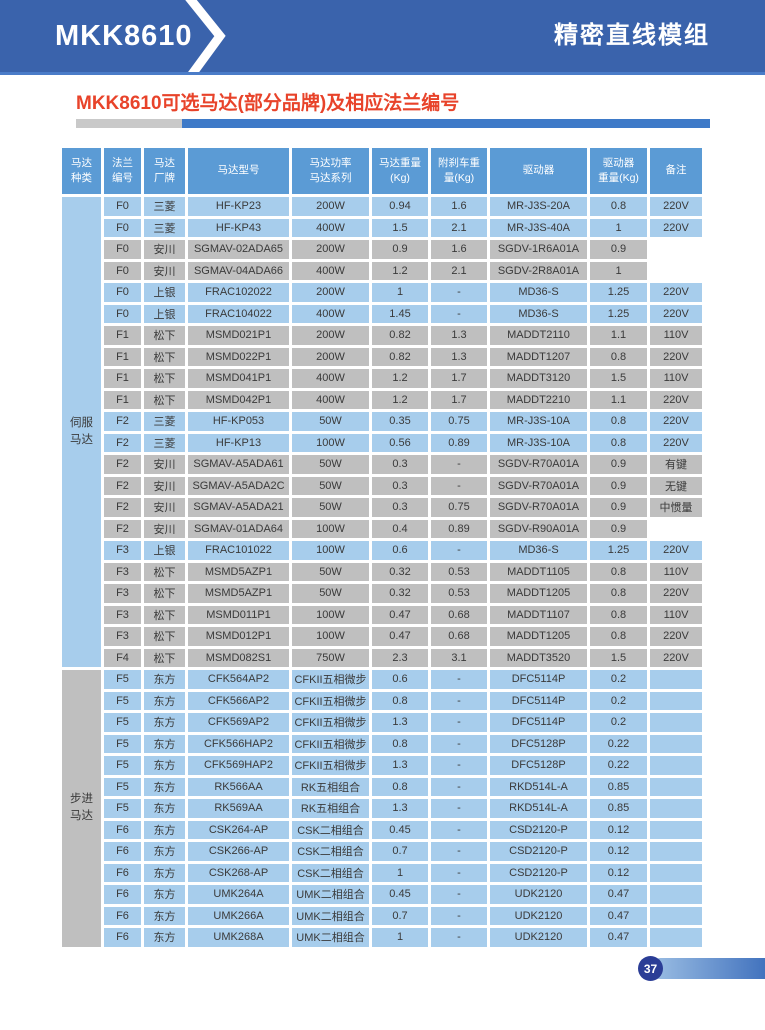 The image size is (765, 1030). Describe the element at coordinates (238, 442) in the screenshot. I see `cell-model: HF-KP13` at that location.